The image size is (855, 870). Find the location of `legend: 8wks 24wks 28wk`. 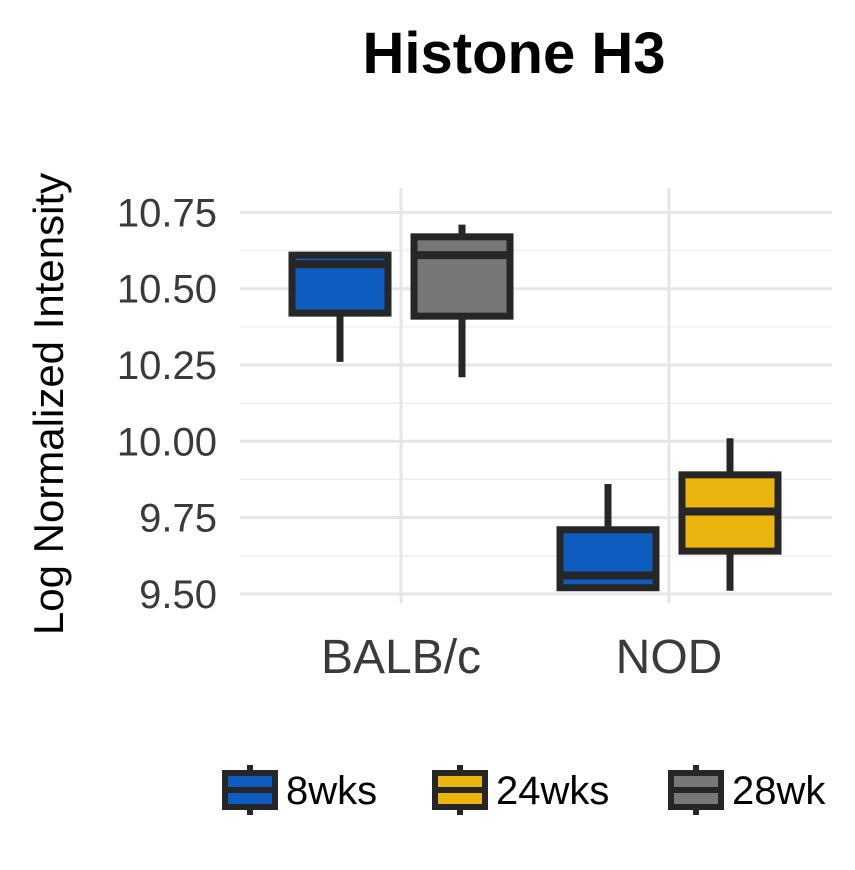

legend: 8wks 24wks 28wk is located at coordinates (524, 790).